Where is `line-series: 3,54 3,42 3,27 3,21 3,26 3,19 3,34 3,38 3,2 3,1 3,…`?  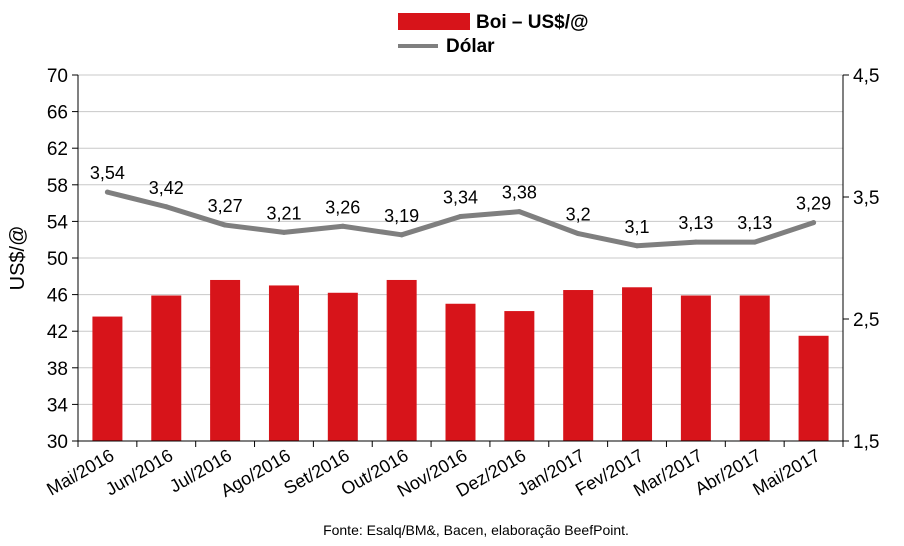 line-series: 3,54 3,42 3,27 3,21 3,26 3,19 3,34 3,38 3,2 3,1 3,… is located at coordinates (460, 206).